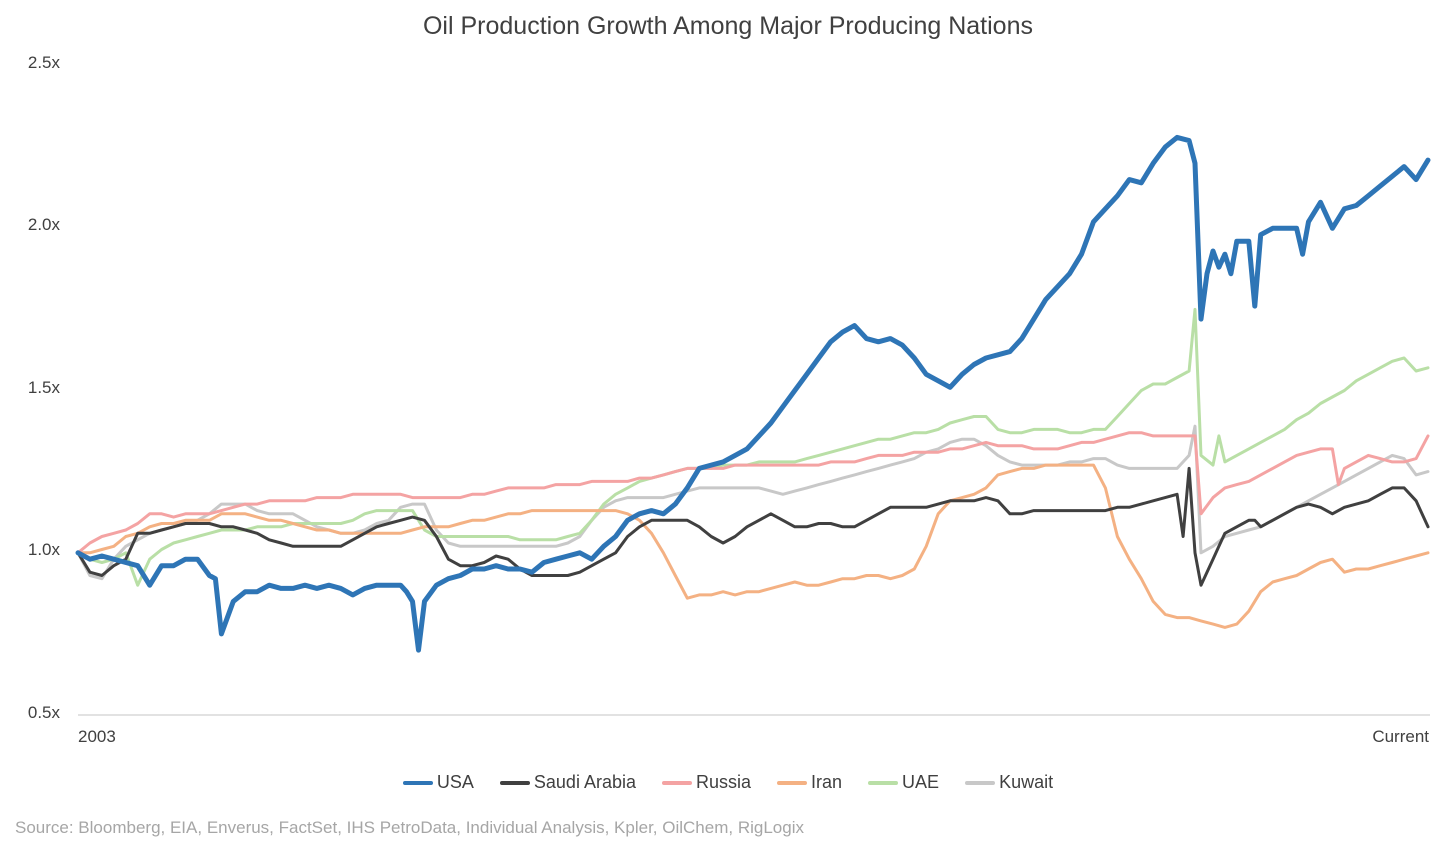  I want to click on legend: USA Saudi Arabia Russia Iran UAE Kuwait, so click(728, 782).